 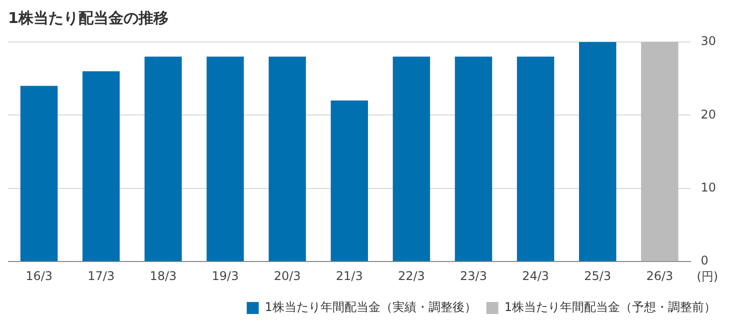 What do you see at coordinates (610, 307) in the screenshot?
I see `legend-label: 1株当たり年間配当金（予想・調整前）` at bounding box center [610, 307].